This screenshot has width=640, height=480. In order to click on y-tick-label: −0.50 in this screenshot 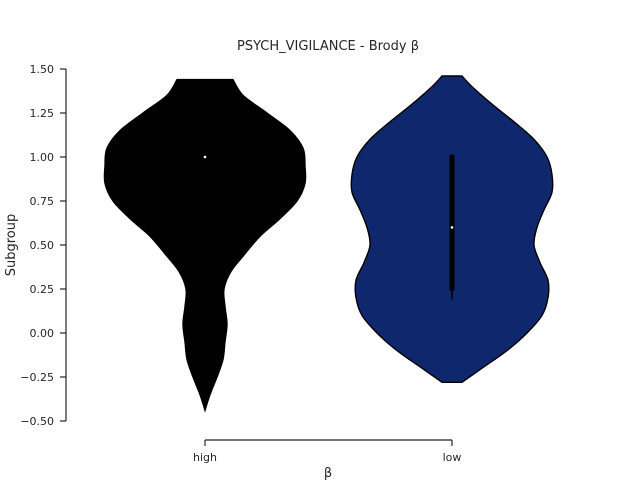, I will do `click(37, 421)`.